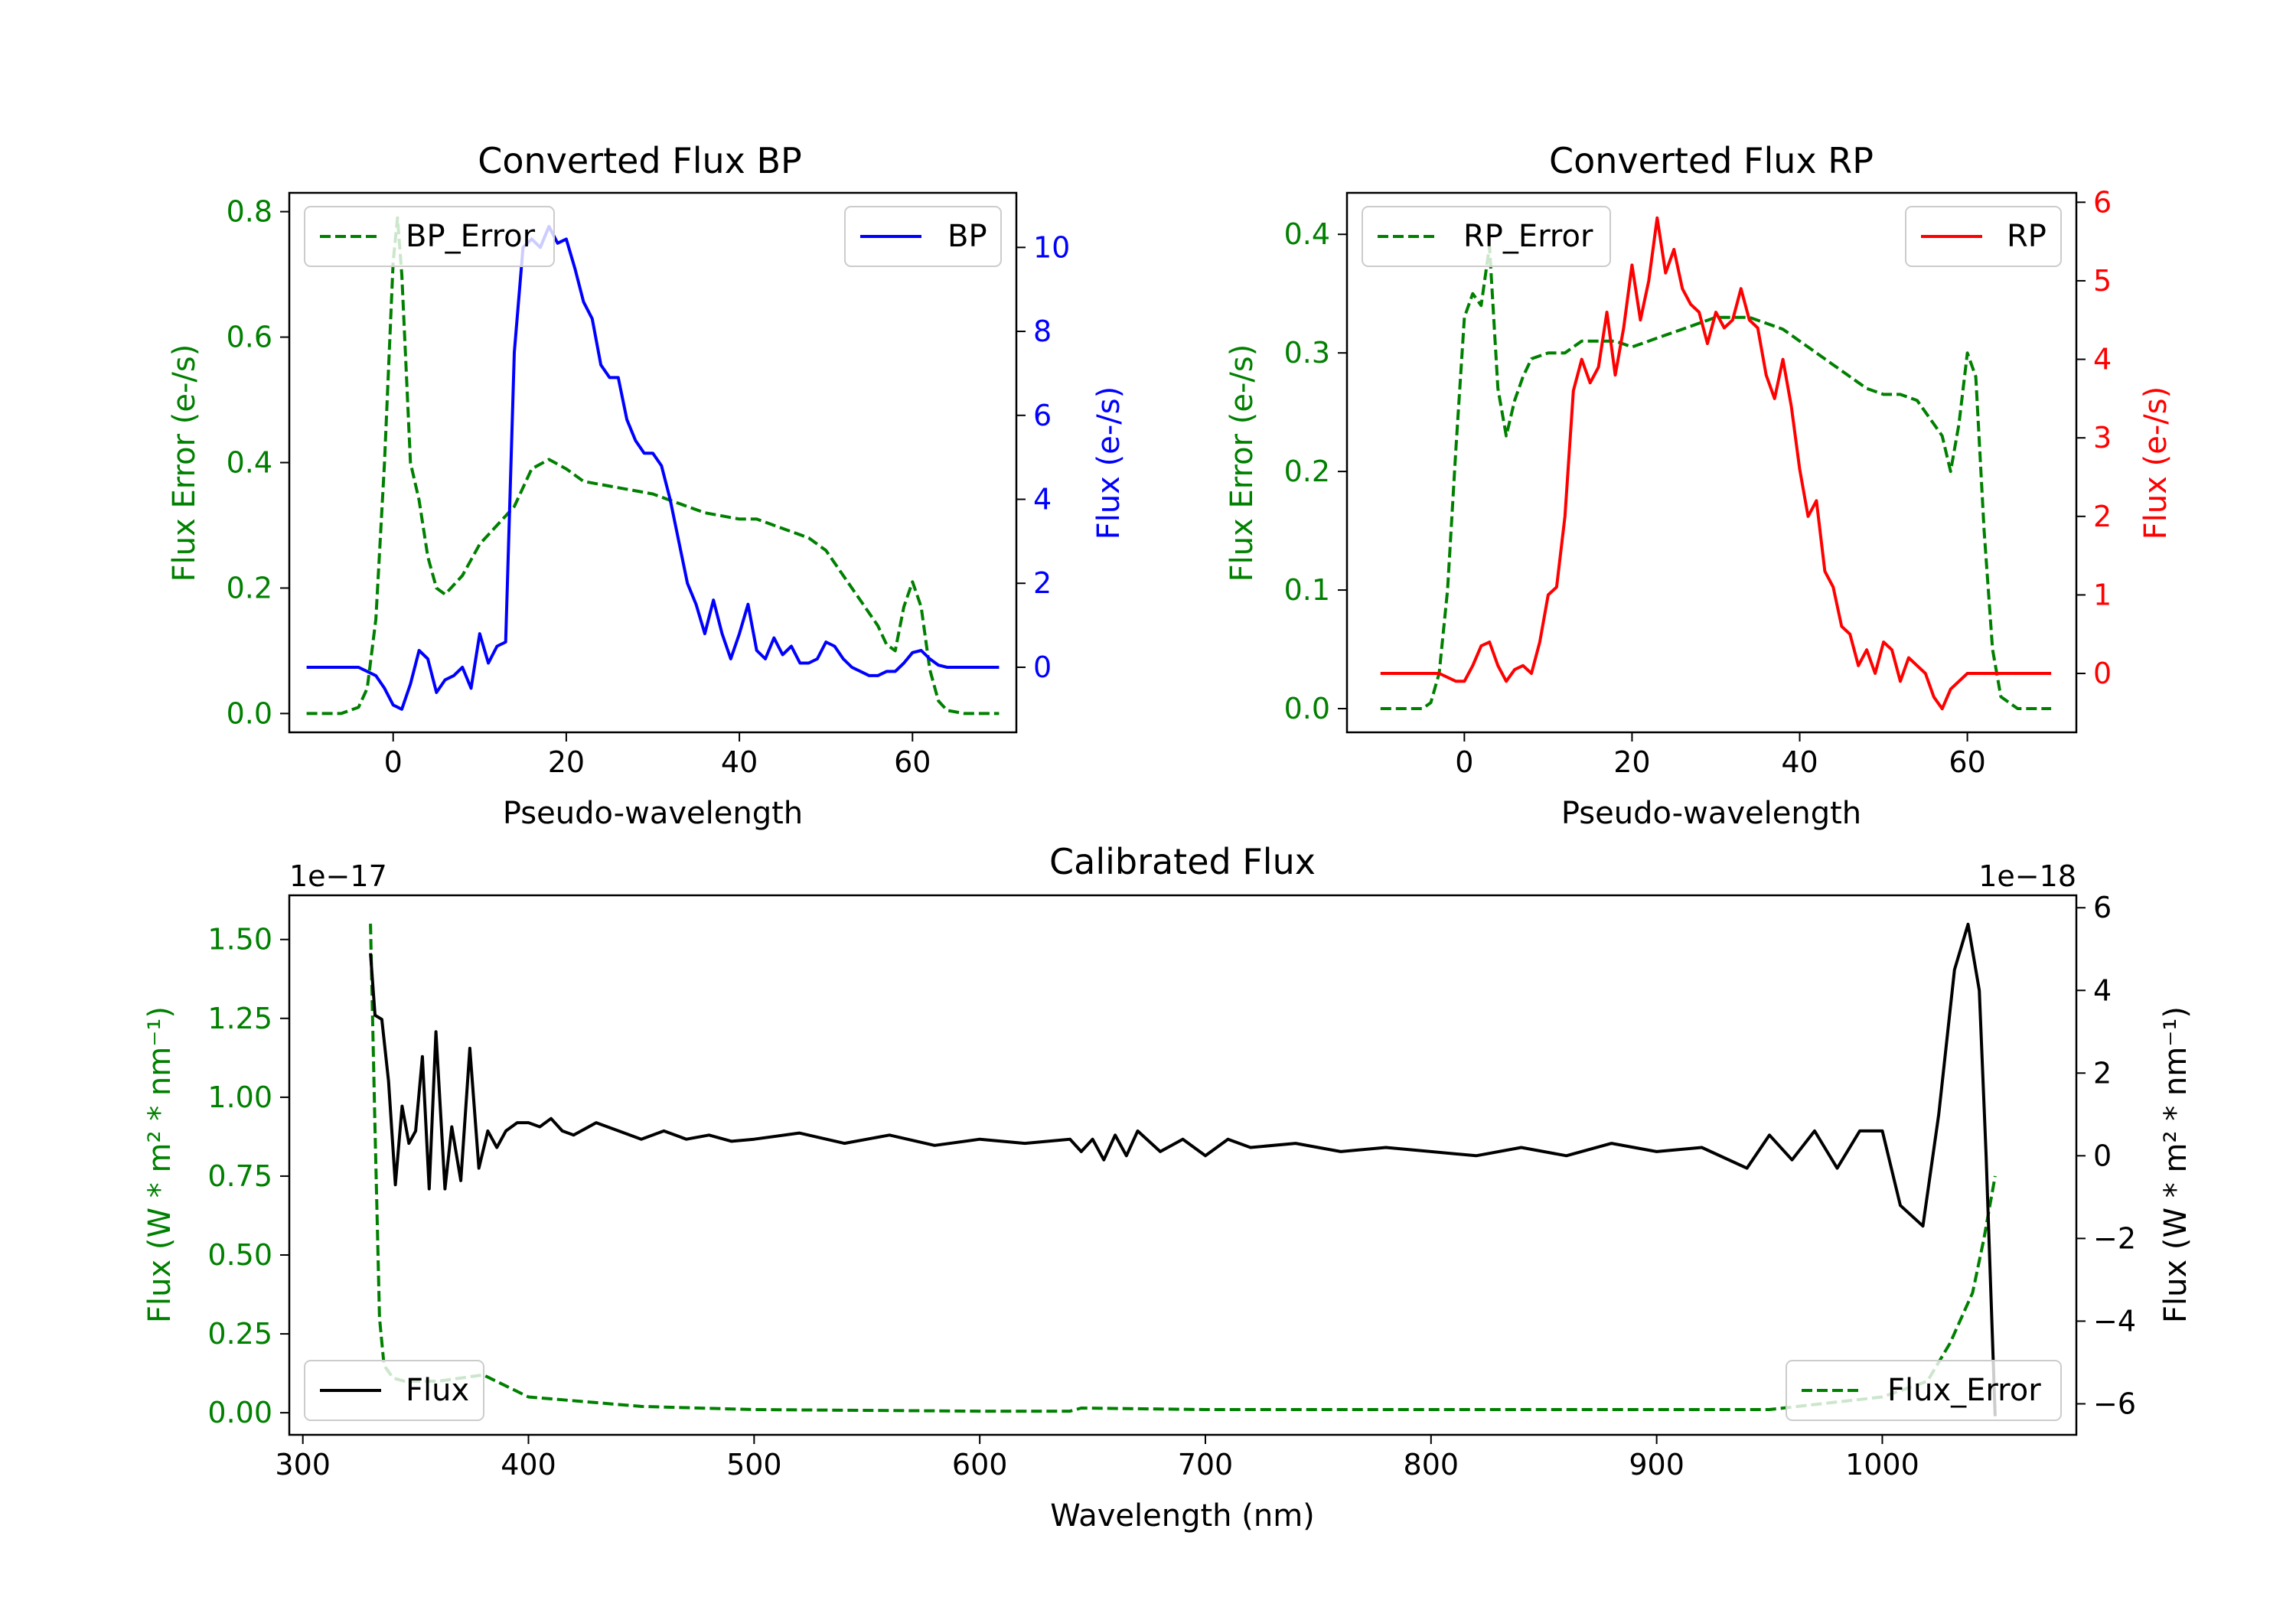  What do you see at coordinates (653, 814) in the screenshot?
I see `bp-x-axis-label: Pseudo-wavelength` at bounding box center [653, 814].